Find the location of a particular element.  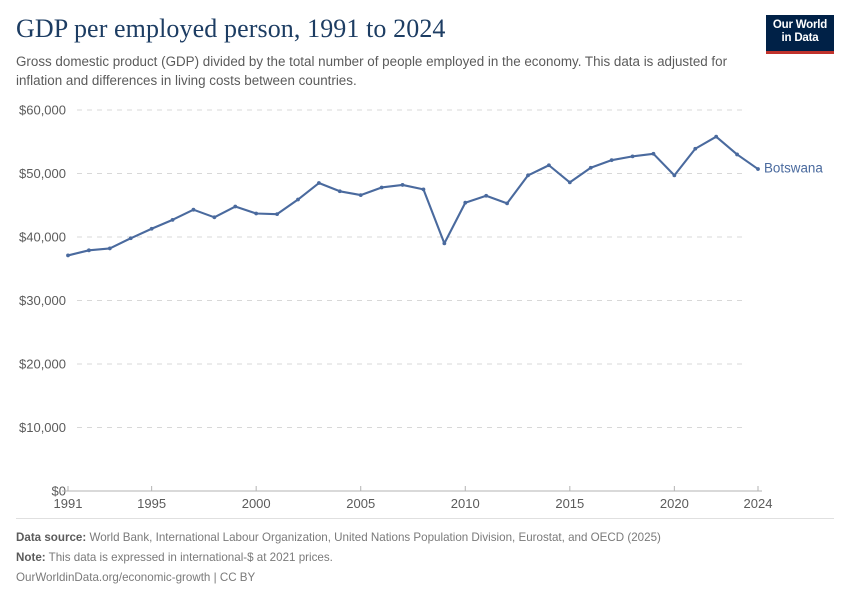

y-axis-tick-label: $20,000 is located at coordinates (42, 364).